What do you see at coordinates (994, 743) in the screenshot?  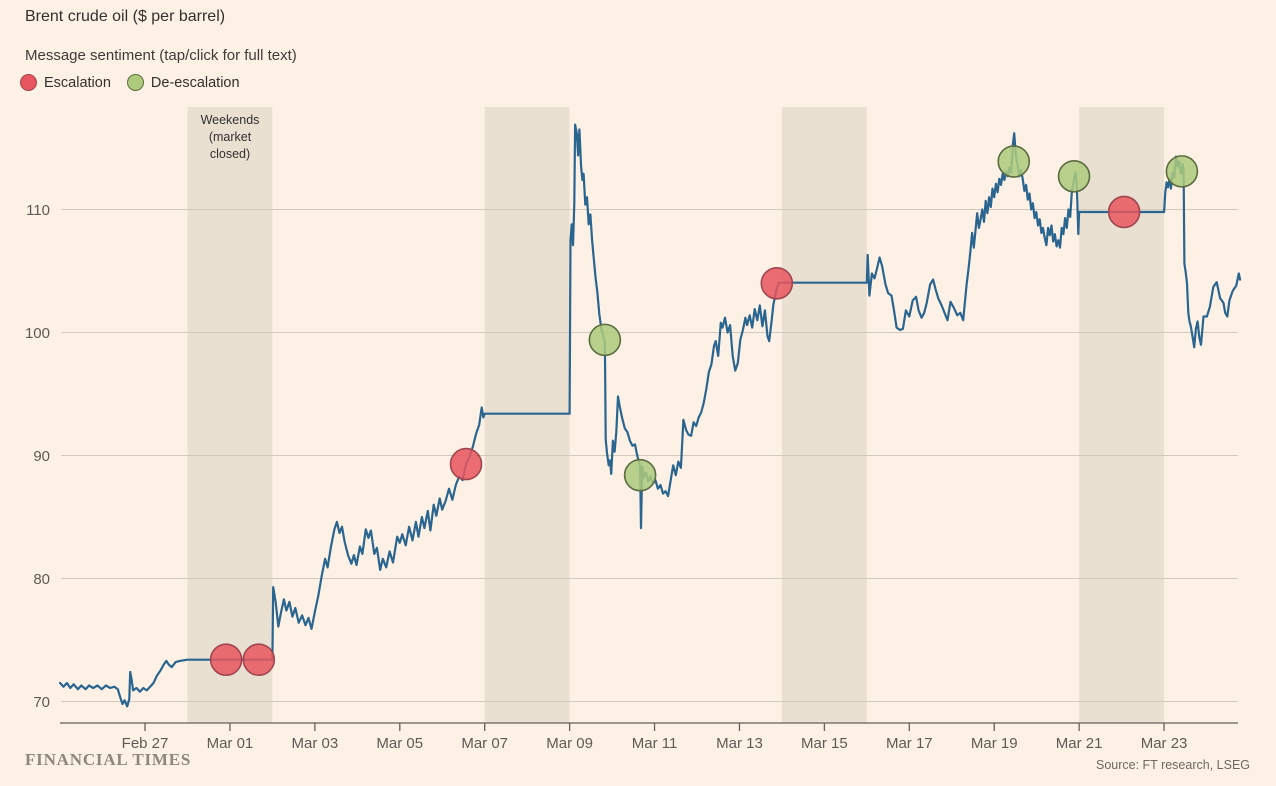 I see `x-tick-label: Mar 19` at bounding box center [994, 743].